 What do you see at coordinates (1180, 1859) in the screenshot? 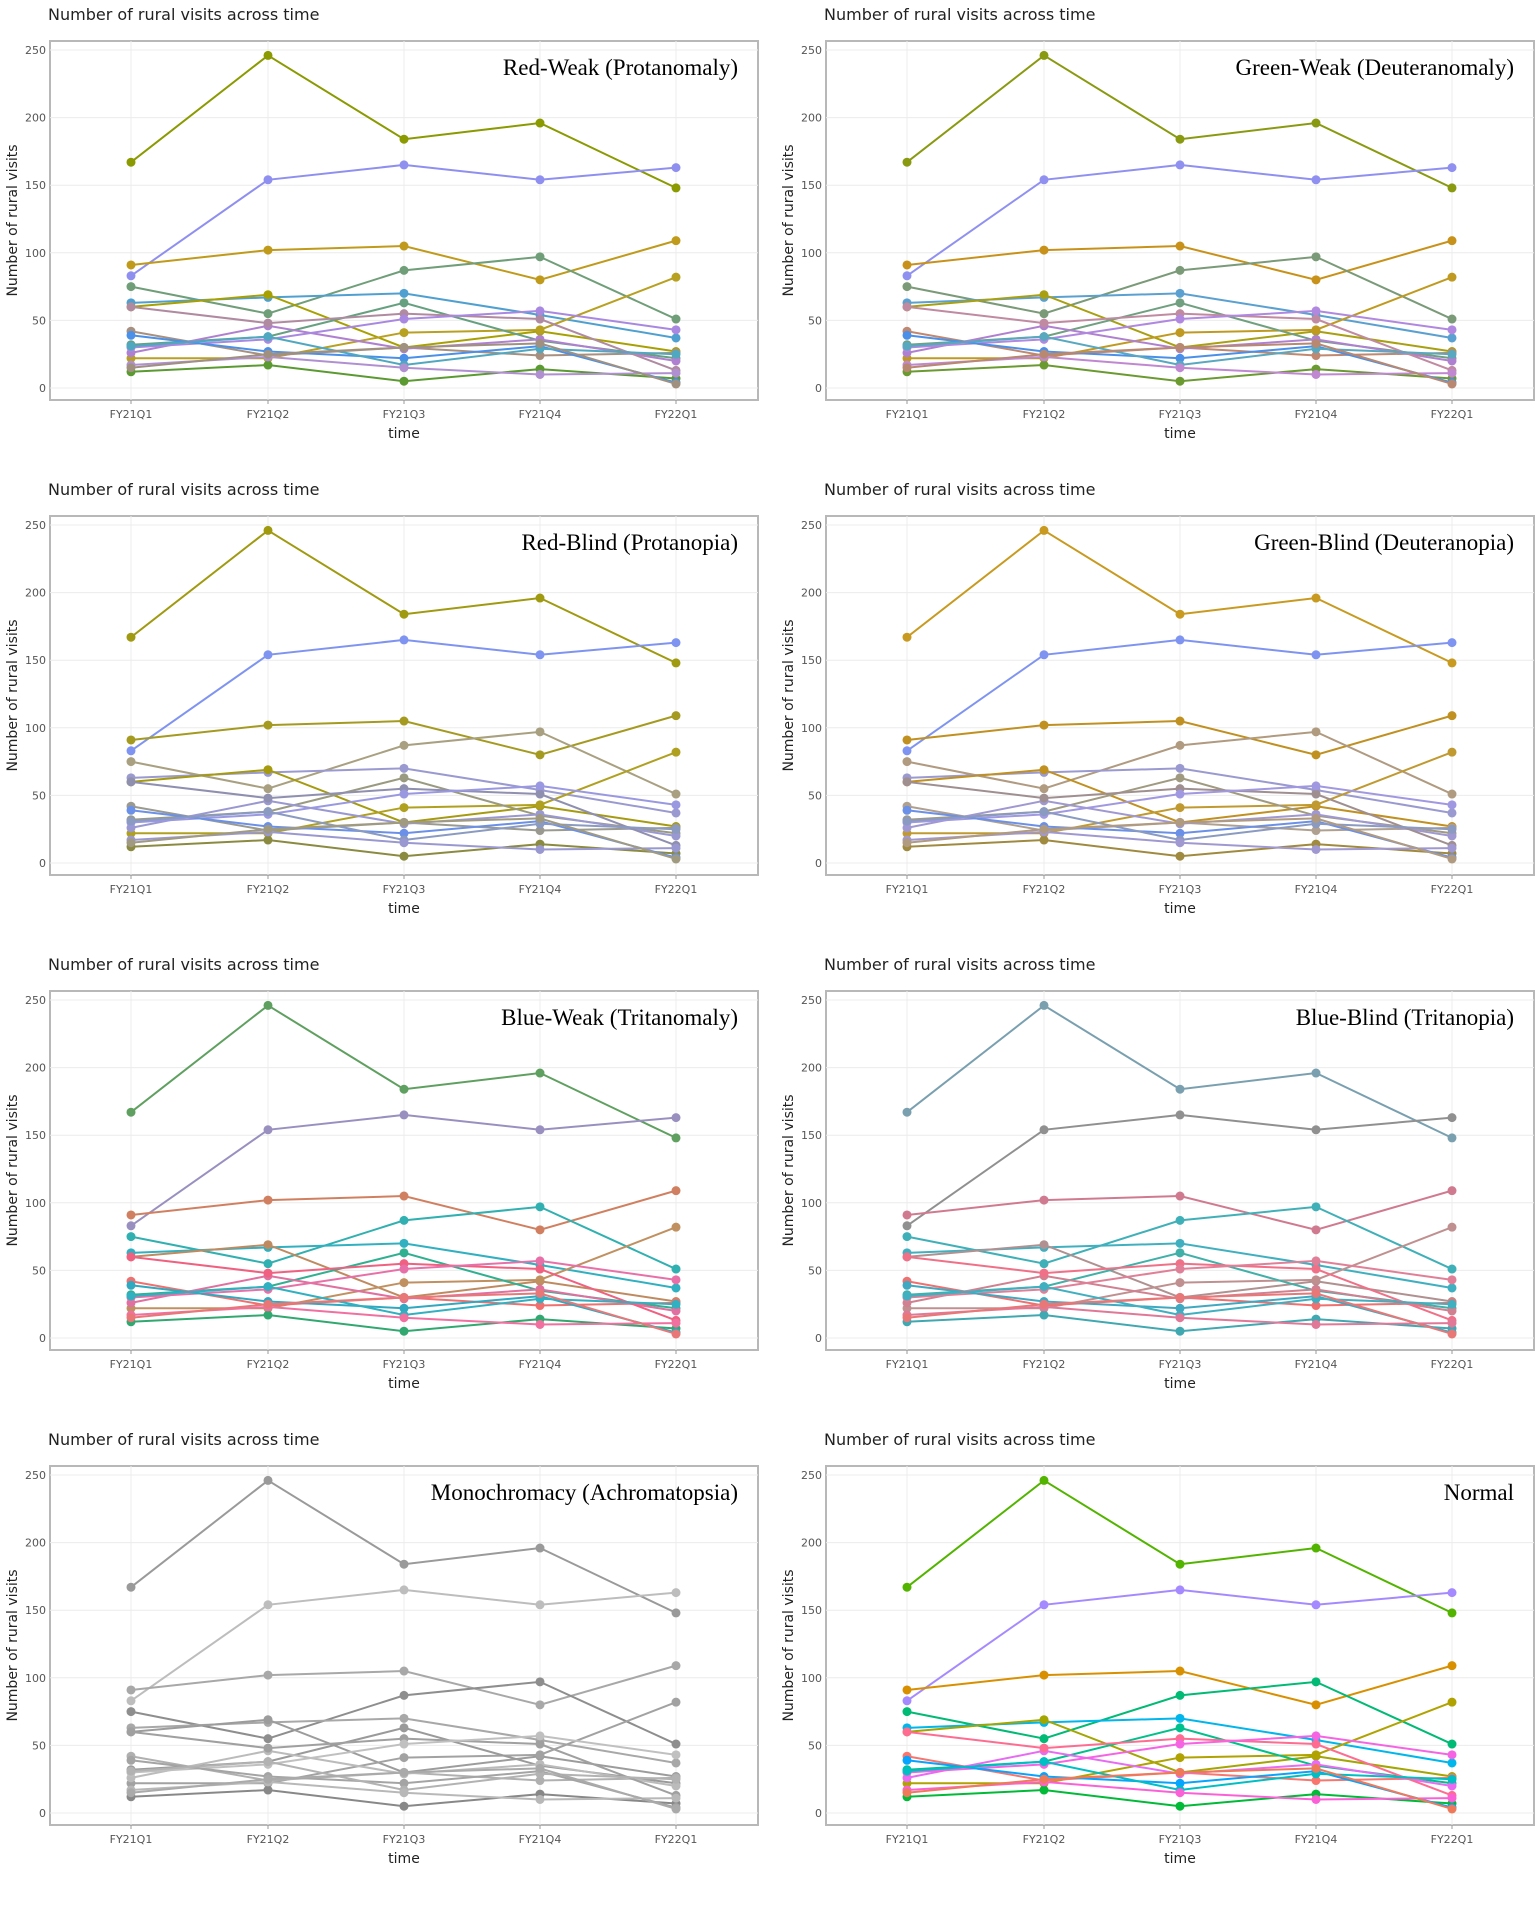
I see `x-axis-label: time` at bounding box center [1180, 1859].